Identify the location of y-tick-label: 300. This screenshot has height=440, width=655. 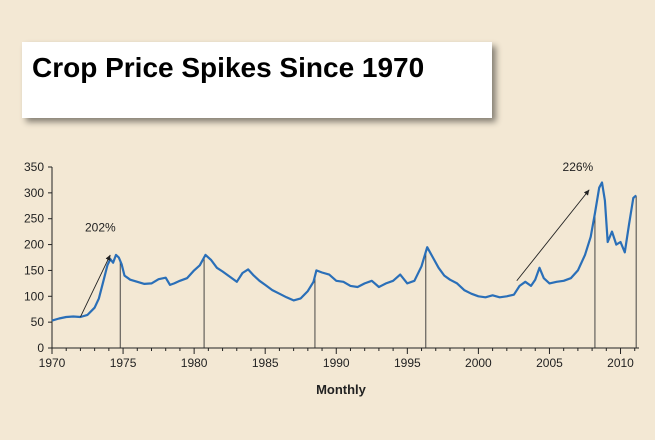
(34, 193).